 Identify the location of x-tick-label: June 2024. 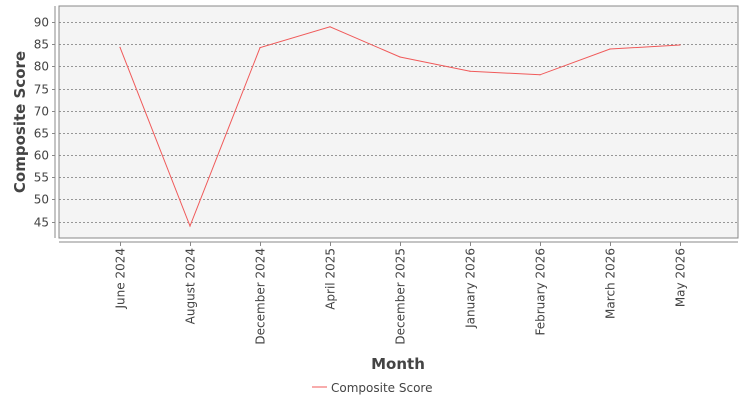
(121, 279).